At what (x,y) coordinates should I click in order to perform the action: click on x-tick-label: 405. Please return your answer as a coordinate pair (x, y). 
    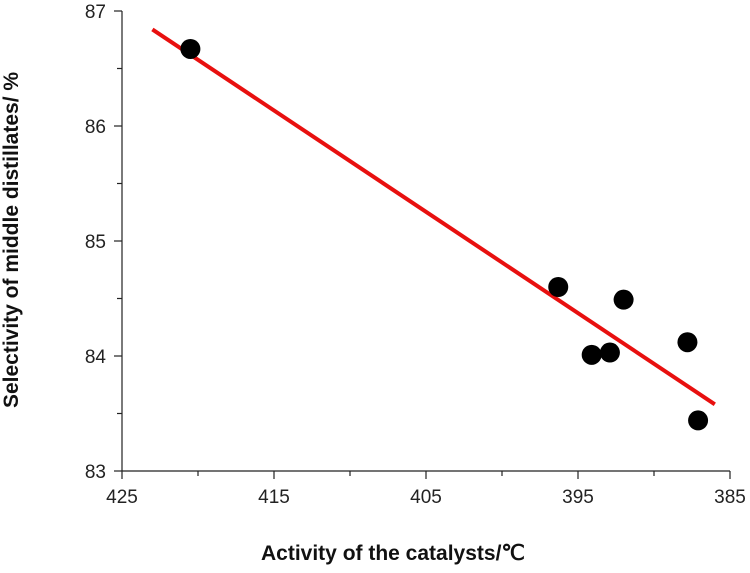
    Looking at the image, I should click on (426, 497).